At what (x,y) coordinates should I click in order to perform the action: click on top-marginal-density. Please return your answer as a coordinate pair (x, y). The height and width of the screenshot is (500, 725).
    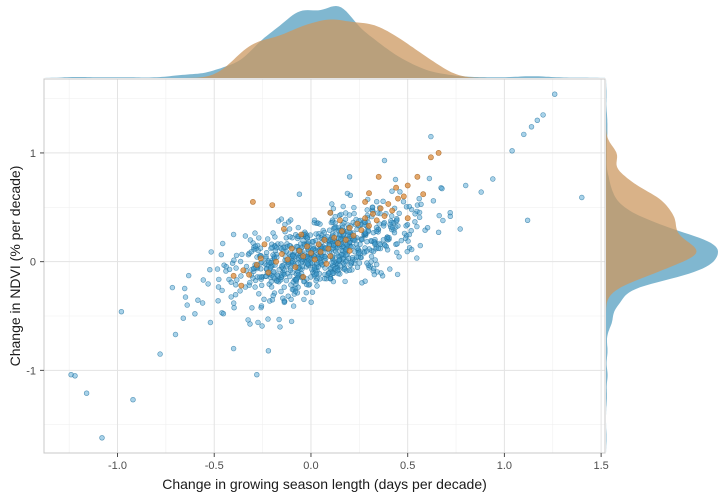
    Looking at the image, I should click on (324, 42).